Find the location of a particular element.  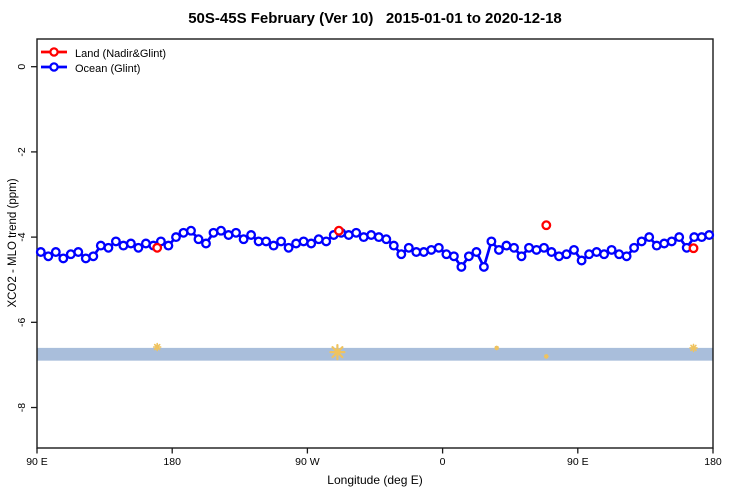

ocean-legend-swatch is located at coordinates (54, 66).